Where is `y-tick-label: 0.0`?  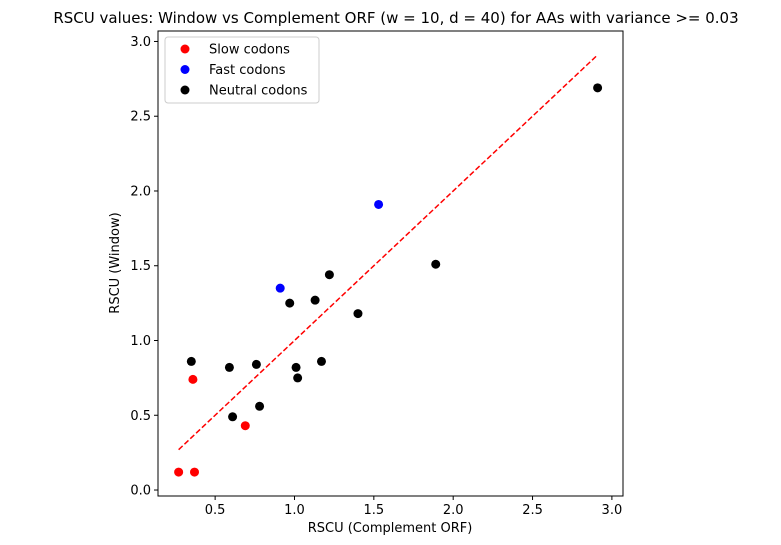 y-tick-label: 0.0 is located at coordinates (140, 491).